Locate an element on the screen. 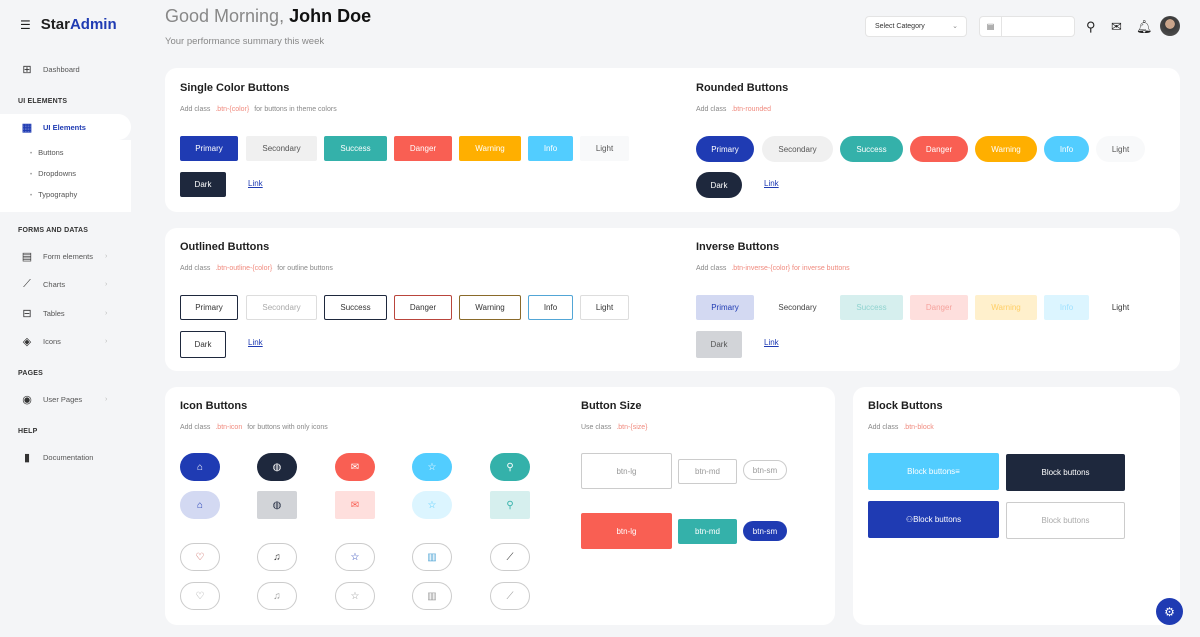 The image size is (1200, 637). home-icon-button-inverse: ⌂ is located at coordinates (200, 505).